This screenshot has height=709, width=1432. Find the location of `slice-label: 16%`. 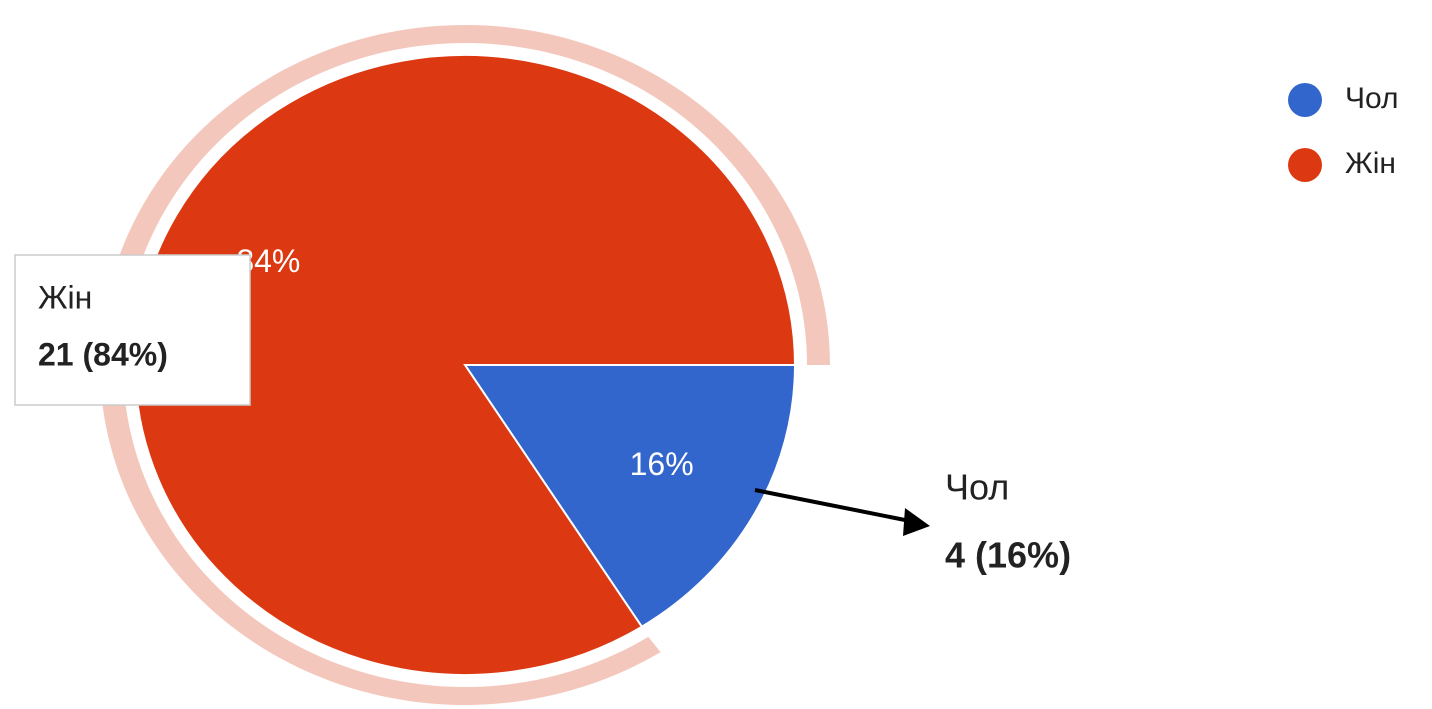

slice-label: 16% is located at coordinates (662, 464).